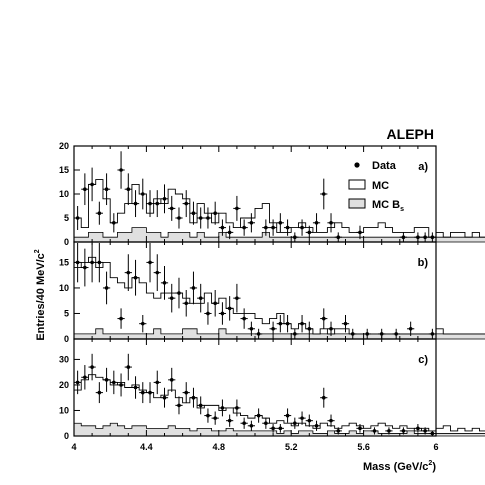 The image size is (485, 485). What do you see at coordinates (291, 447) in the screenshot?
I see `x-tick-label-3: 5.2` at bounding box center [291, 447].